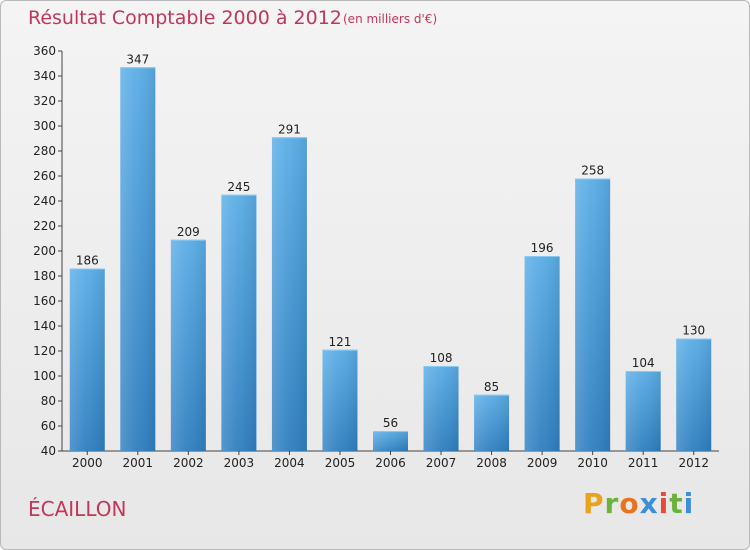 The image size is (750, 550). I want to click on data-label: 104, so click(643, 363).